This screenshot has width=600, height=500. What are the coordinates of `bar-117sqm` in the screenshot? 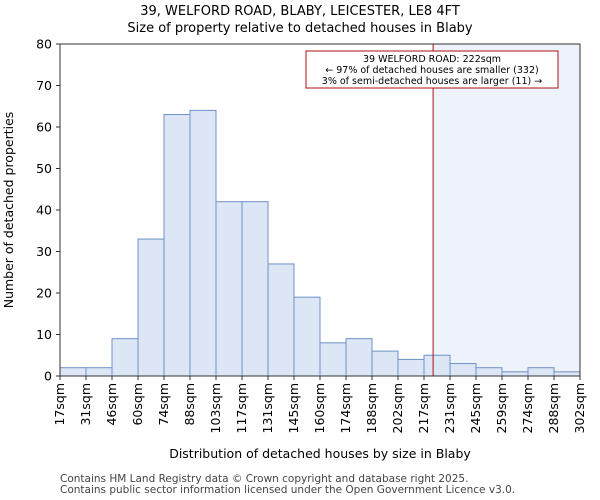 It's located at (255, 289).